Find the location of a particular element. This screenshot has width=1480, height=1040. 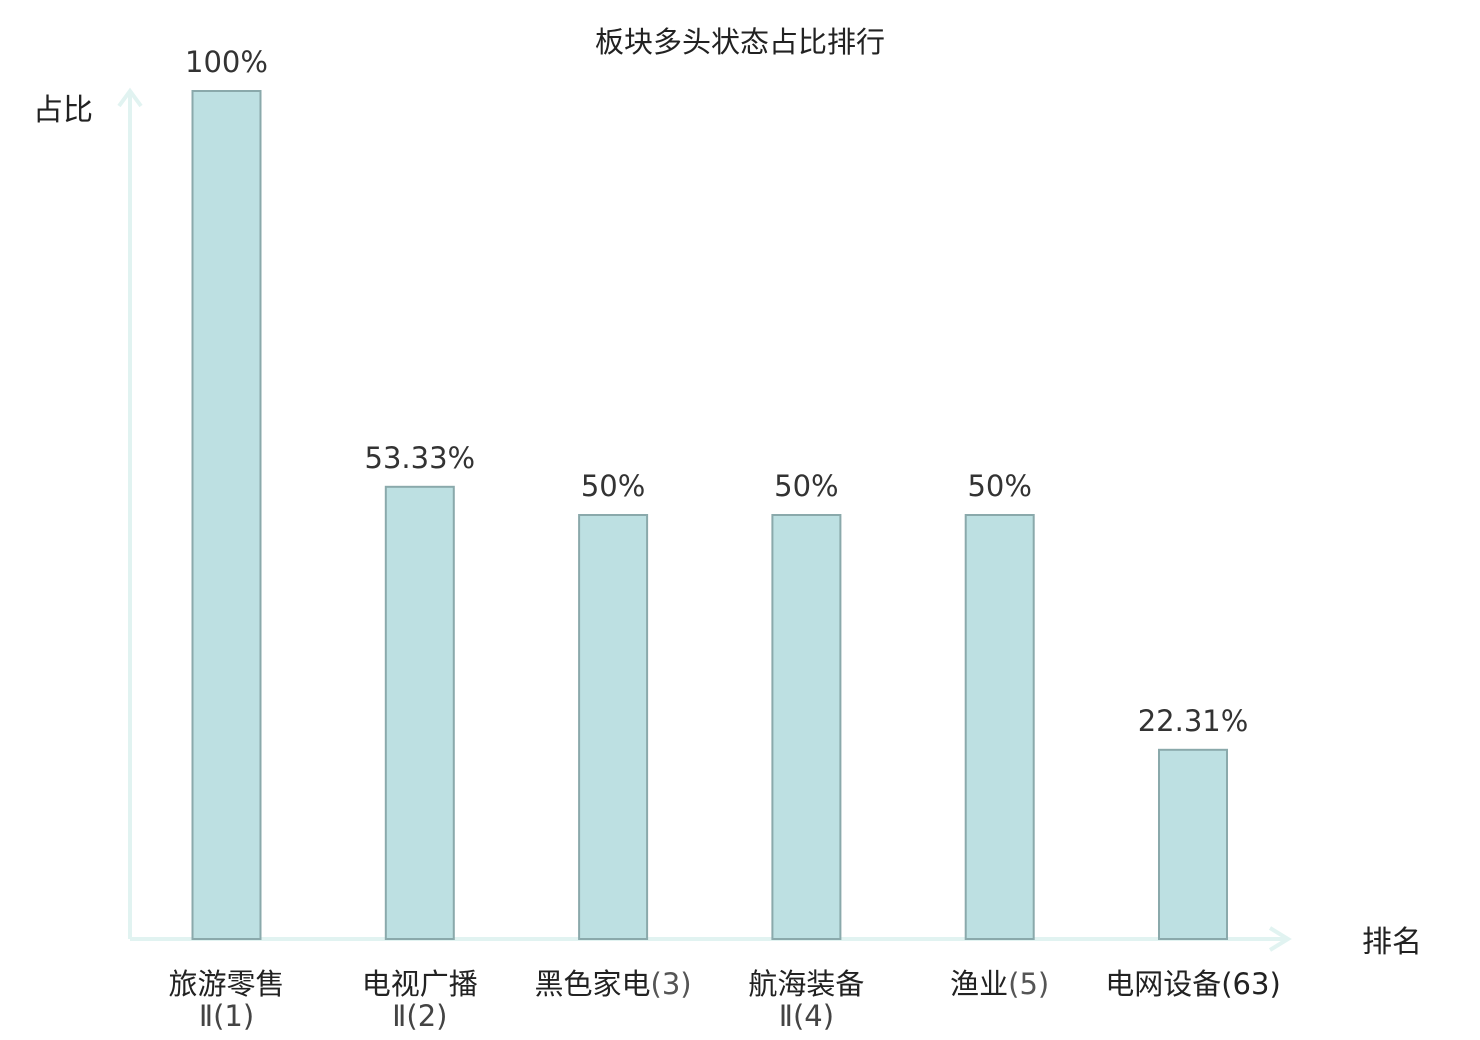

chart-title: 板块多头状态占比排行 is located at coordinates (740, 42).